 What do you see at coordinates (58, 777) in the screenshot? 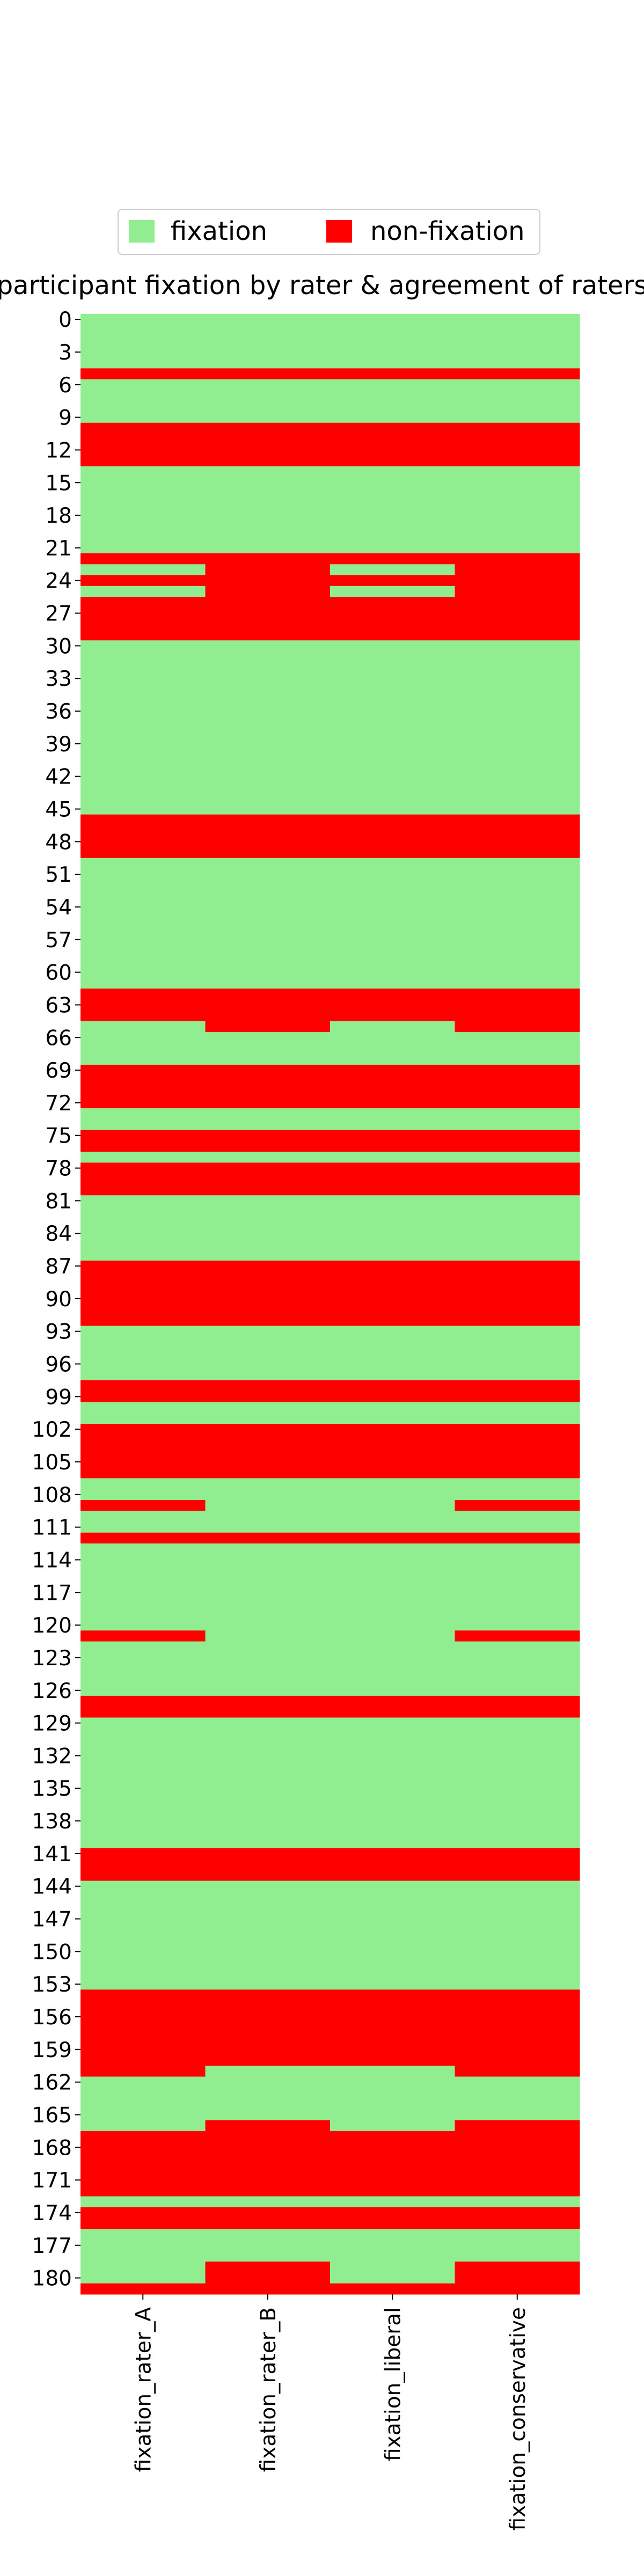
I see `y-tick-label: 42` at bounding box center [58, 777].